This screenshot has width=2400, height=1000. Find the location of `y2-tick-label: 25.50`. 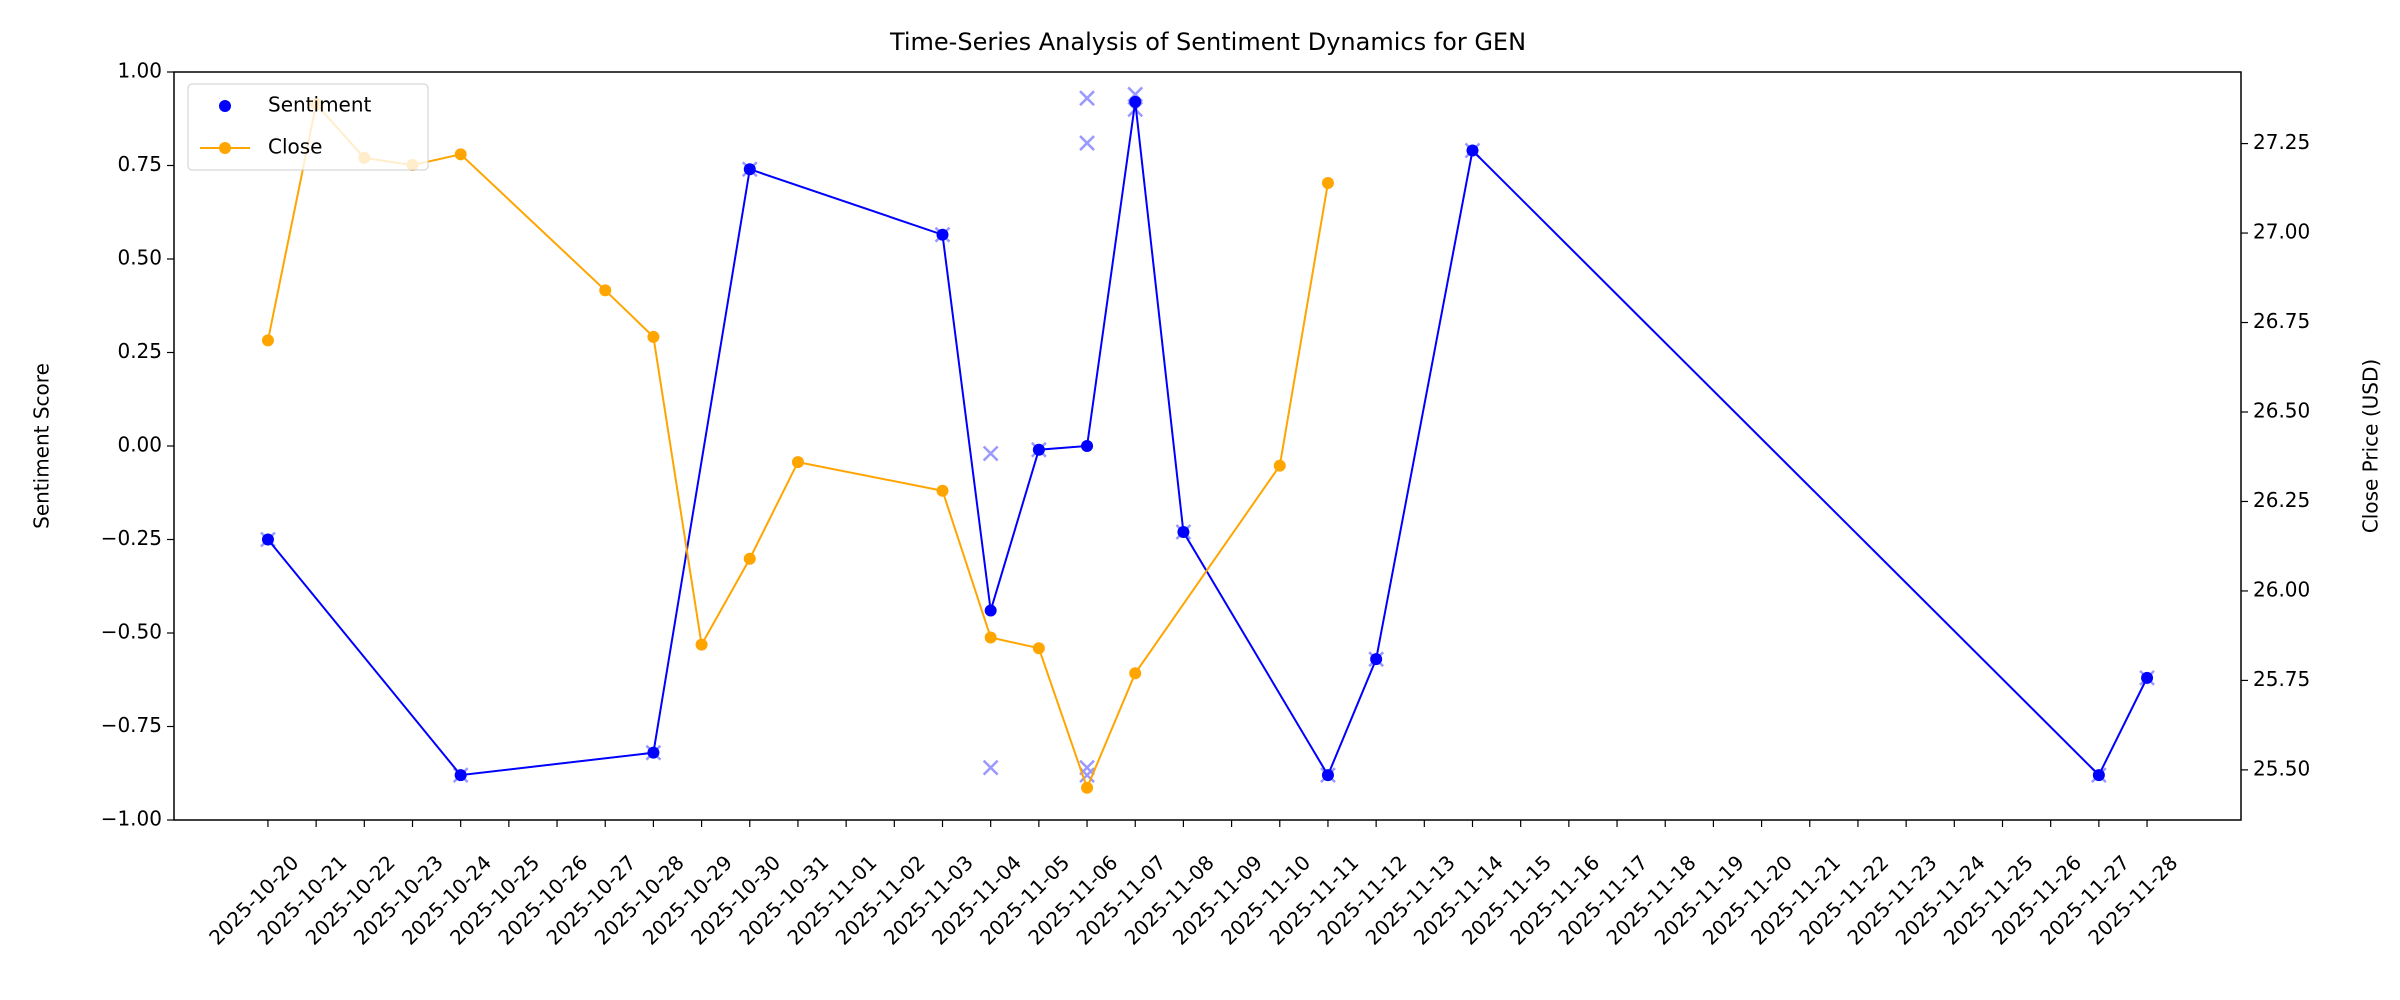

y2-tick-label: 25.50 is located at coordinates (2281, 768).